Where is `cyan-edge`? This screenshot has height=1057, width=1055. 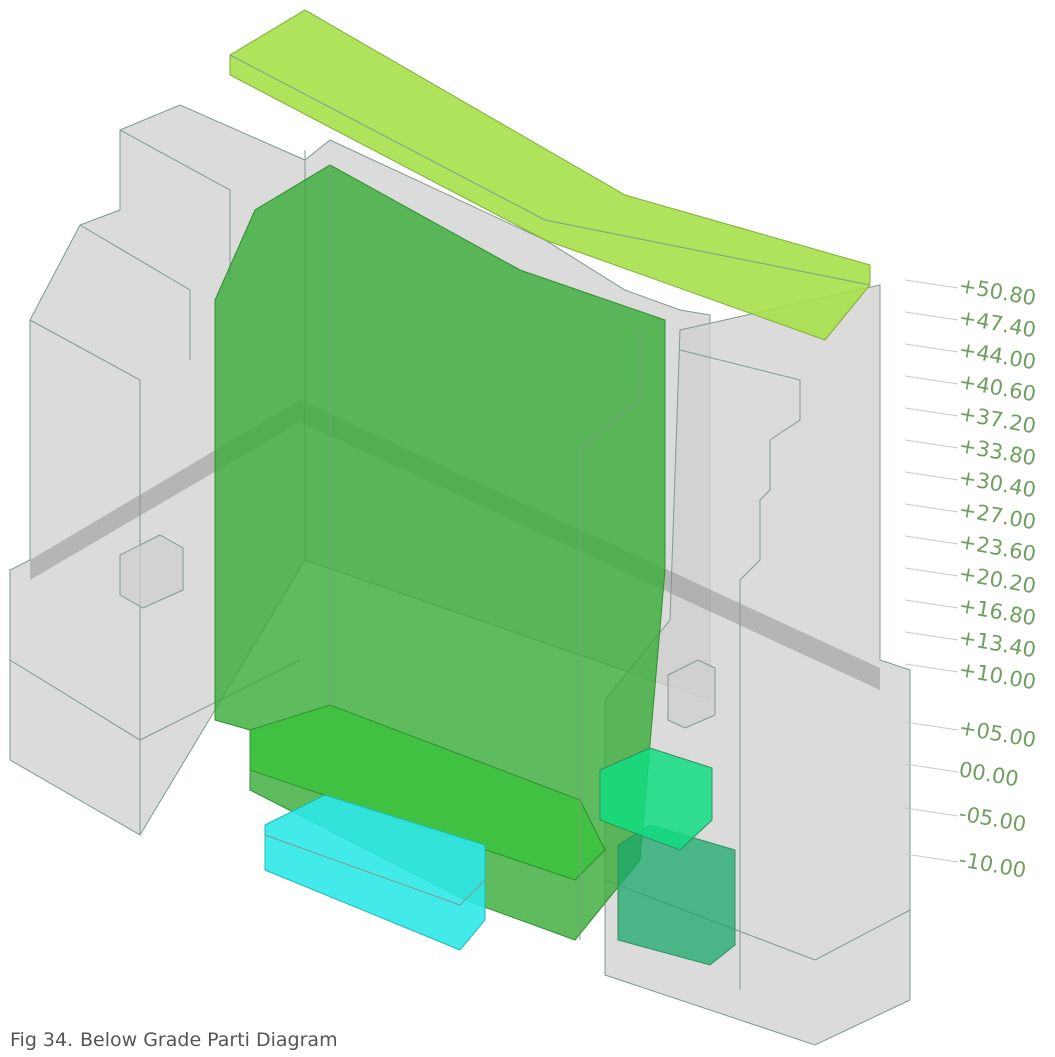
cyan-edge is located at coordinates (375, 870).